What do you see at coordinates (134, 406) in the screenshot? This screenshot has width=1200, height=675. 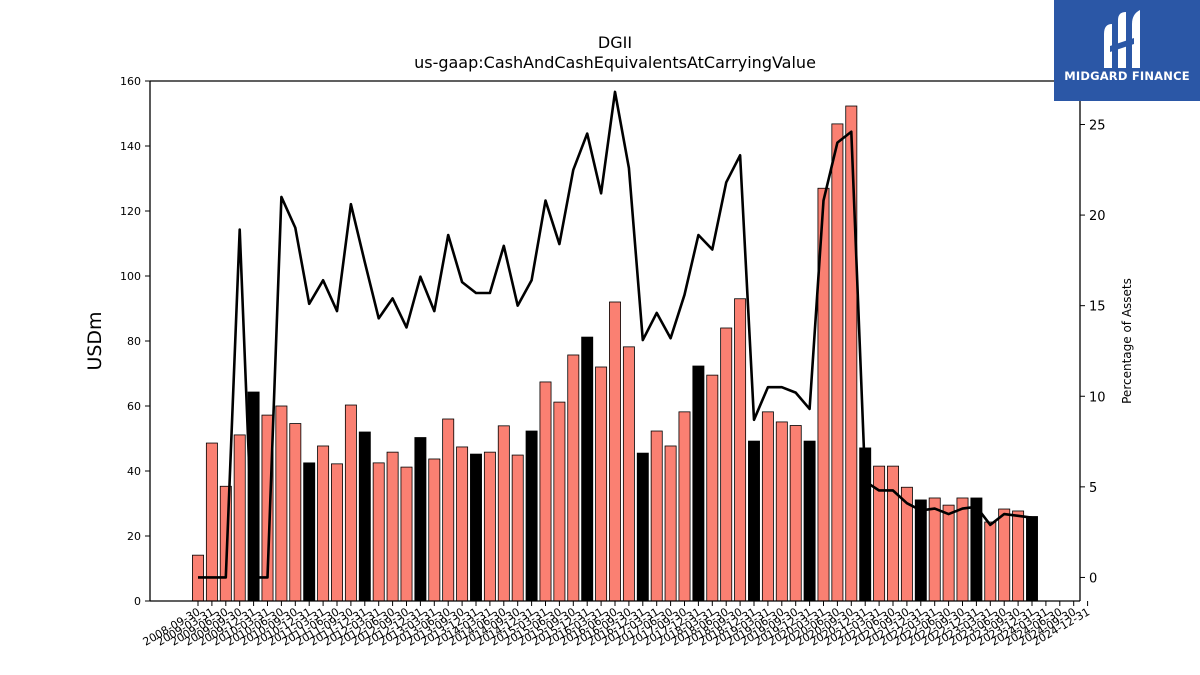 I see `y-tick-label: 60` at bounding box center [134, 406].